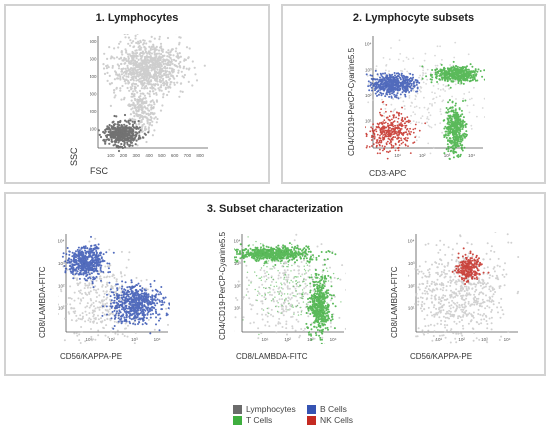  What do you see at coordinates (111, 155) in the screenshot?
I see `x-tick-label: 100` at bounding box center [111, 155].